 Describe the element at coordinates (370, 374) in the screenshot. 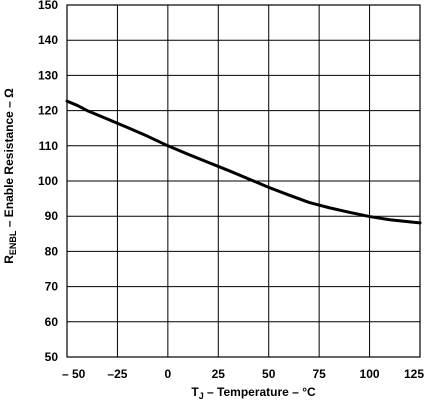

I see `x-tick-label: 100` at that location.